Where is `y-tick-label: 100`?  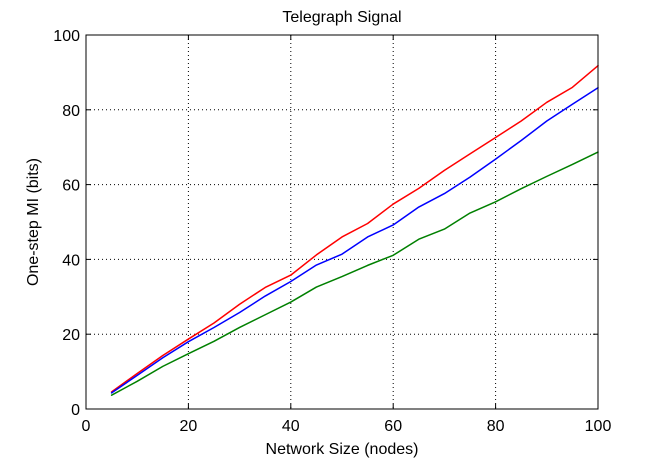
y-tick-label: 100 is located at coordinates (66, 36).